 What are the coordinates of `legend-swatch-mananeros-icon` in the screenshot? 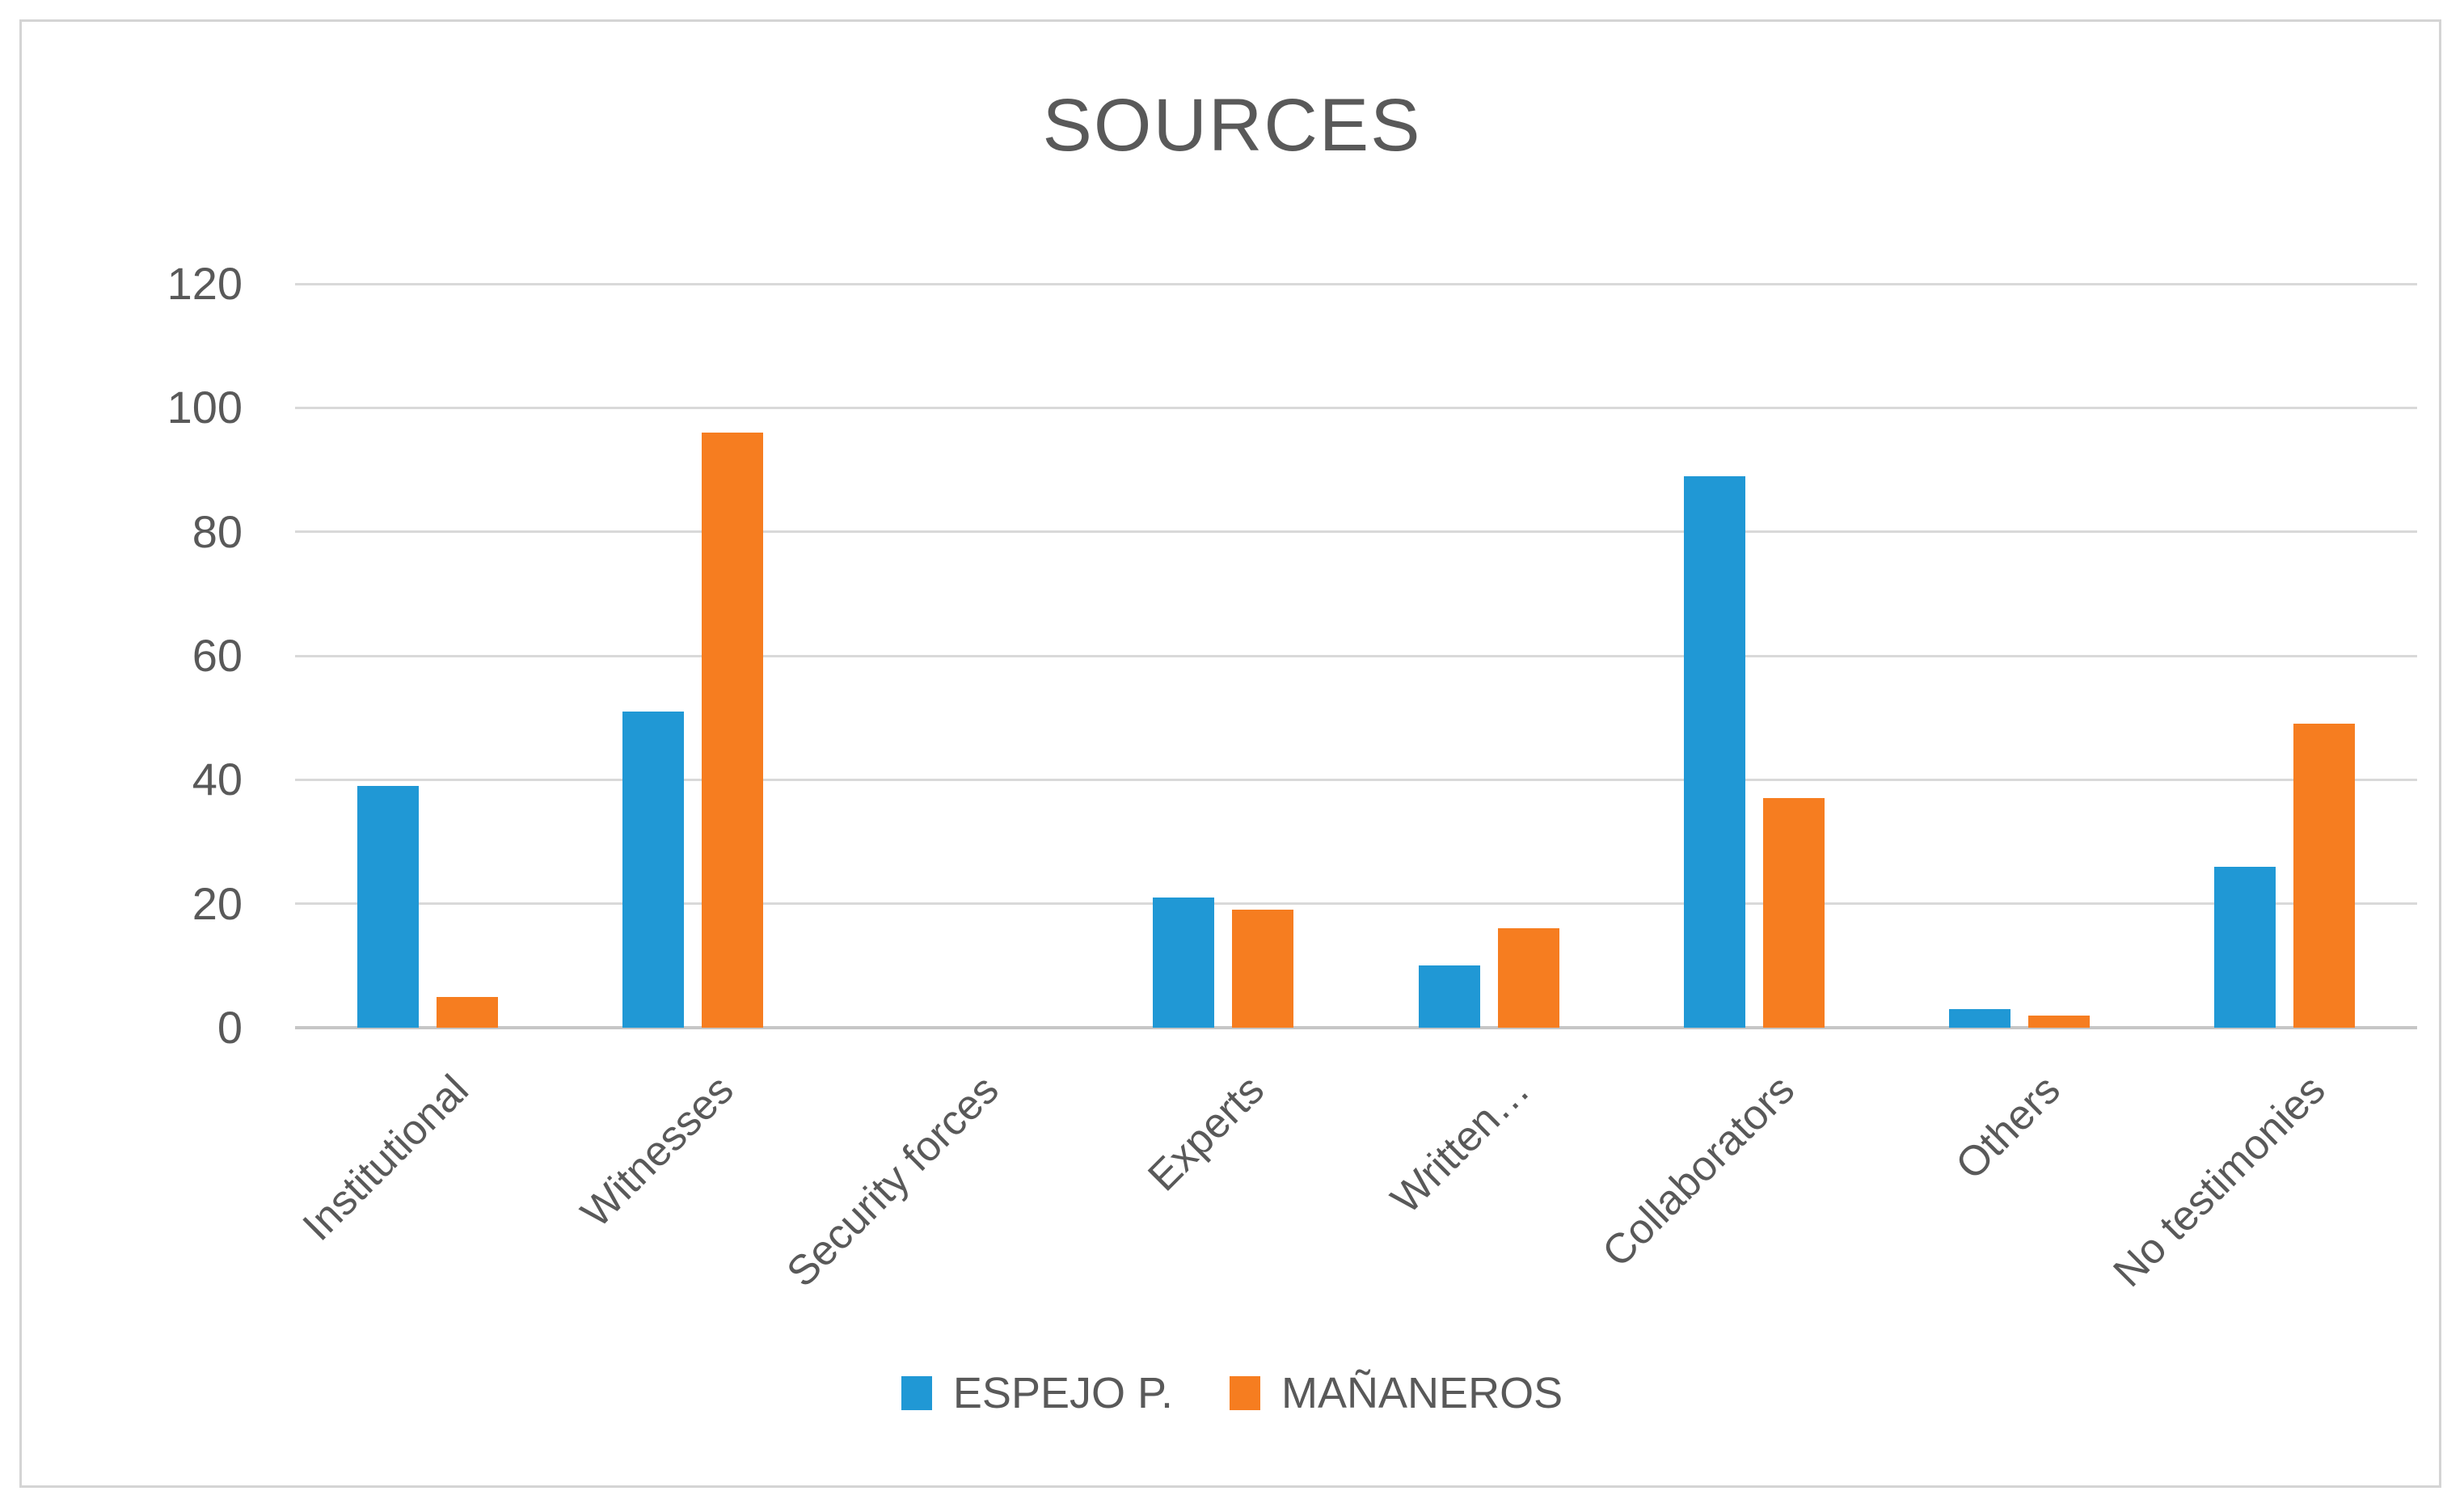 It's located at (1245, 1393).